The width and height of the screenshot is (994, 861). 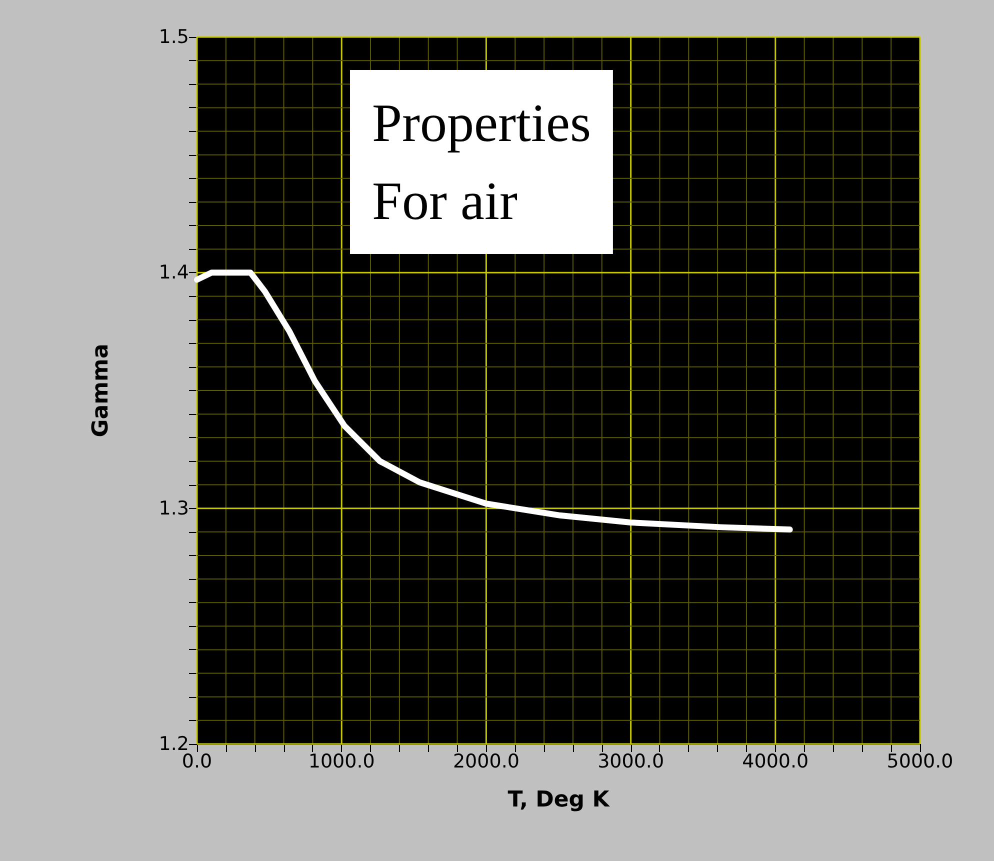 What do you see at coordinates (486, 761) in the screenshot?
I see `x-tick-label: 2000.0` at bounding box center [486, 761].